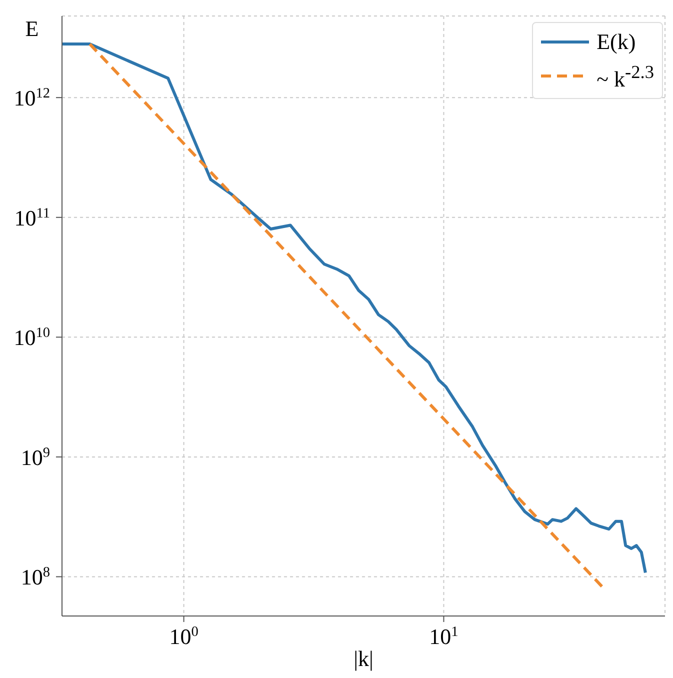 The image size is (673, 678). What do you see at coordinates (616, 42) in the screenshot?
I see `legend-label: E(k)` at bounding box center [616, 42].